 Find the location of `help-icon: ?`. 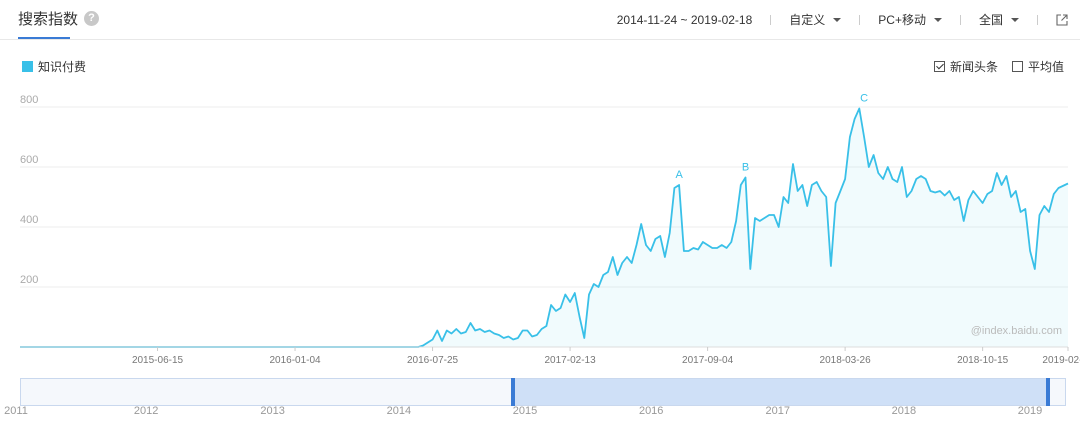

help-icon: ? is located at coordinates (92, 18).